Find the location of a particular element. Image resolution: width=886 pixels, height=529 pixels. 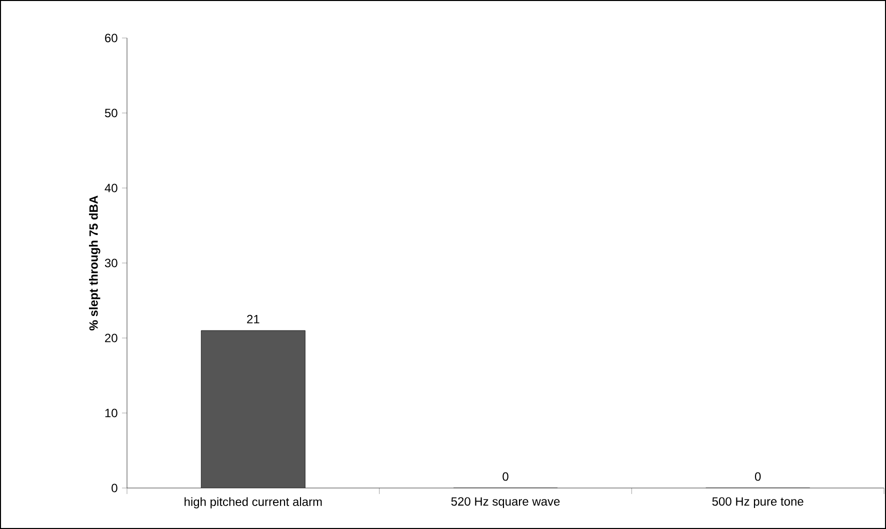

x-tick-label: 520 Hz square wave is located at coordinates (505, 502).